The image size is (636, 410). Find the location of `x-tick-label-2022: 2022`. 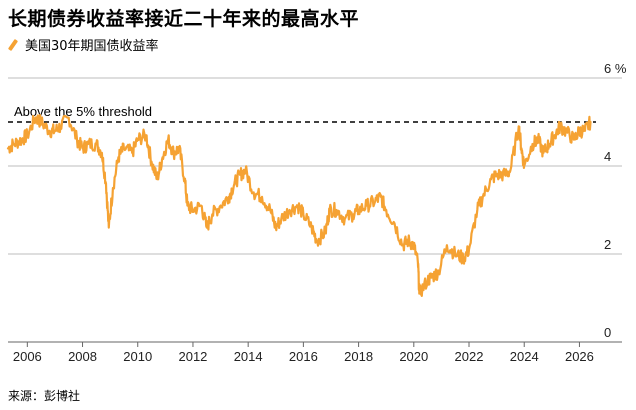

x-tick-label-2022: 2022 is located at coordinates (469, 356).